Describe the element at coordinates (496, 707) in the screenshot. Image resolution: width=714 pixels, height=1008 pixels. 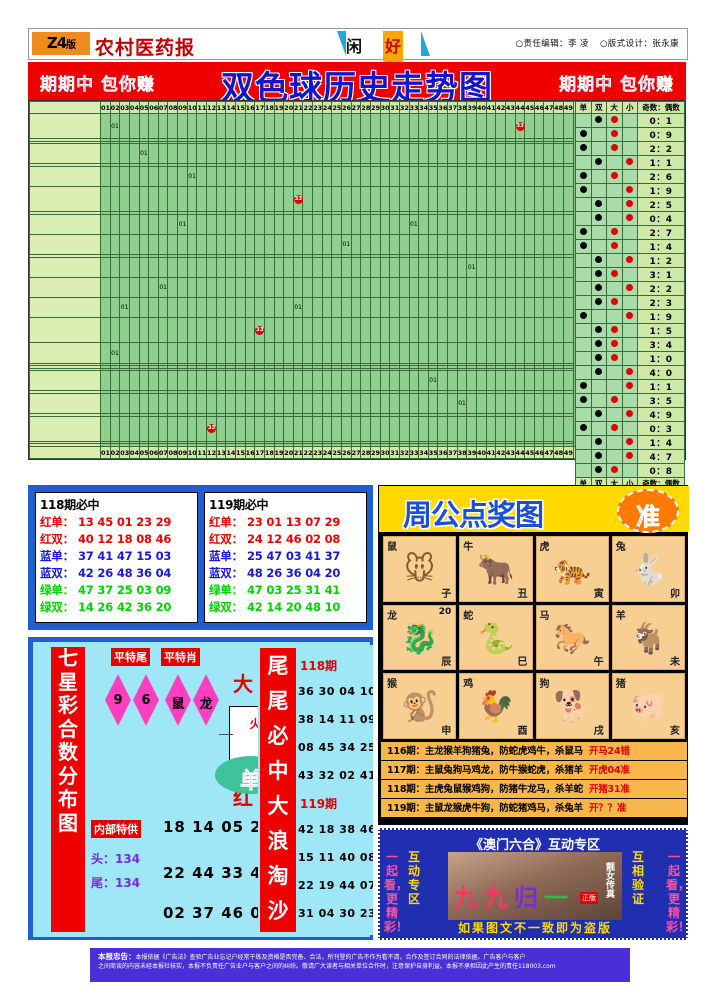
I see `zodiac-art-icon: 🐓` at that location.